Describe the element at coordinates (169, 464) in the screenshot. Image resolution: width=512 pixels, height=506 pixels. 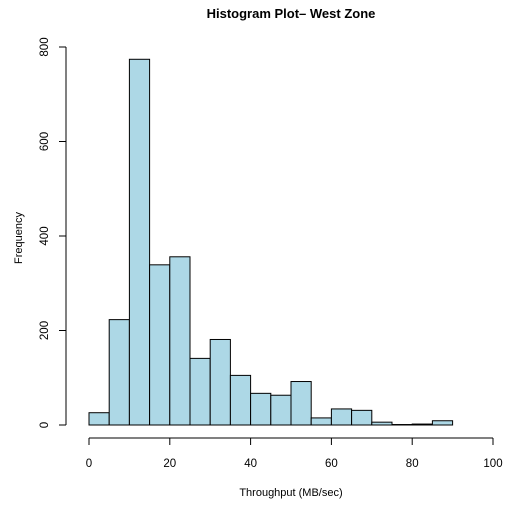
I see `x-tick-label: 20` at that location.